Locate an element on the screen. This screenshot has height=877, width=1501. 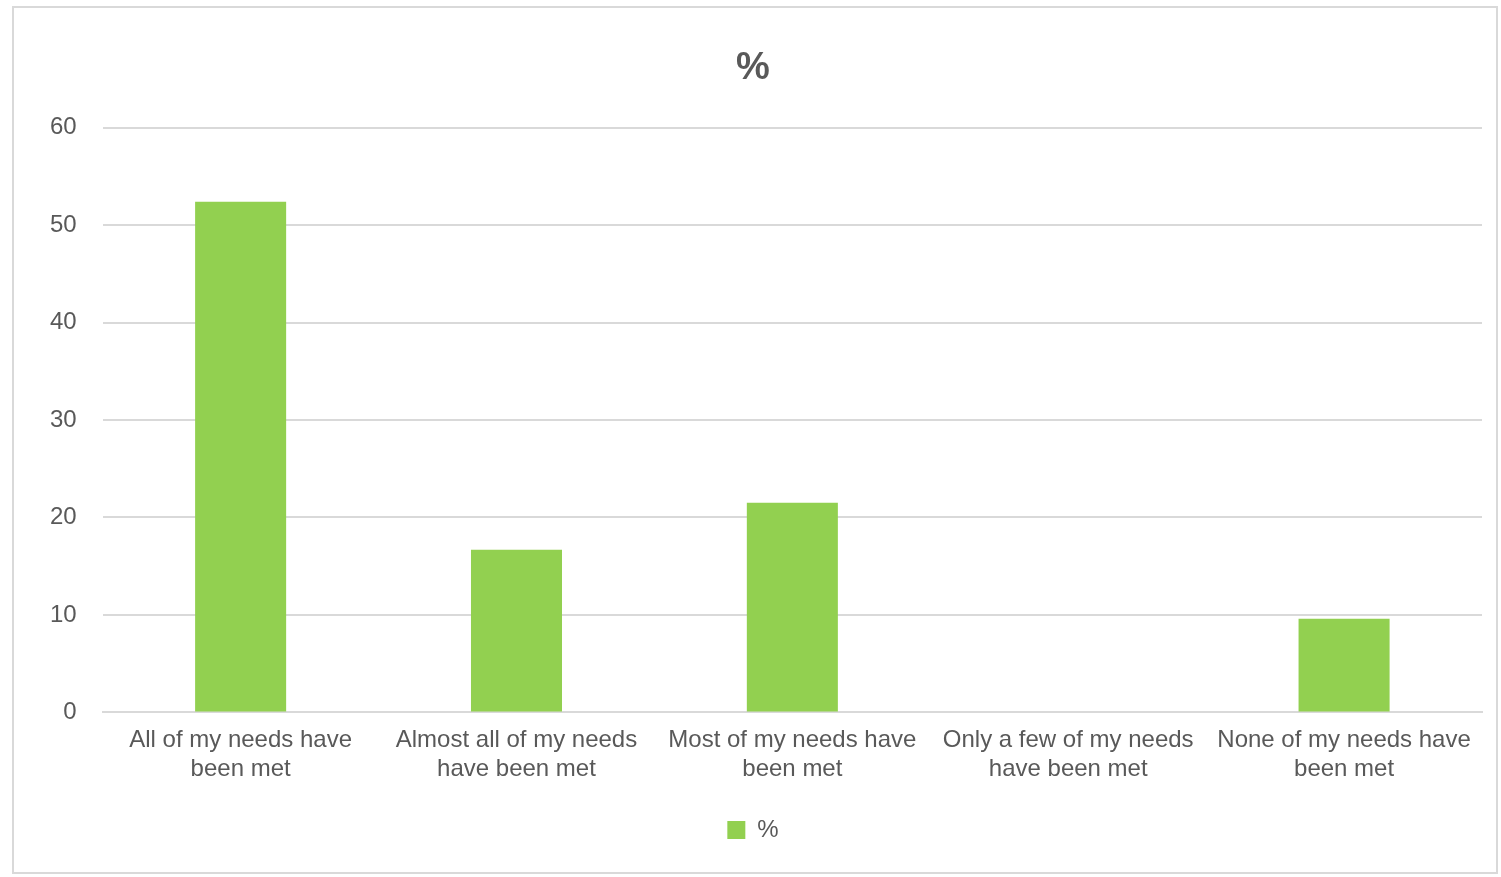
y-tick-label: 0 is located at coordinates (70, 711).